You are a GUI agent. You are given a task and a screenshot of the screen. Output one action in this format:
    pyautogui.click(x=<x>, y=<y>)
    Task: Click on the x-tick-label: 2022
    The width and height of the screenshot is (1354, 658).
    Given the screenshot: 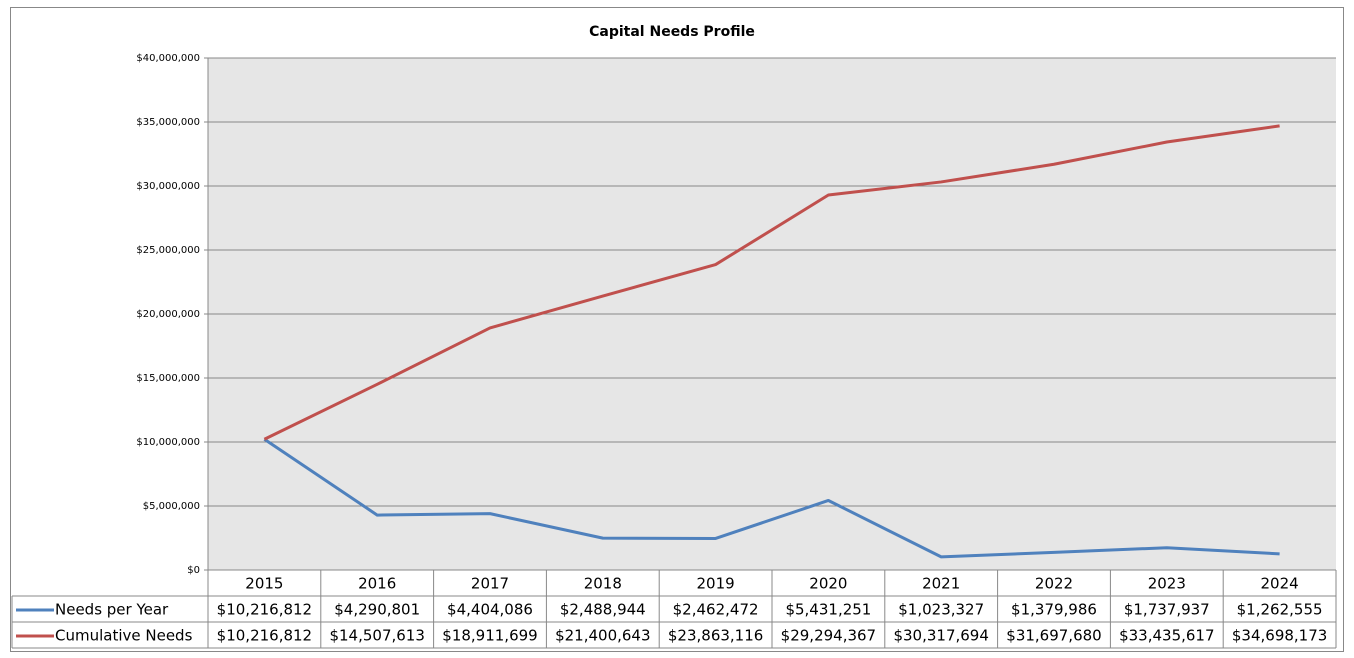 What is the action you would take?
    pyautogui.click(x=1054, y=584)
    